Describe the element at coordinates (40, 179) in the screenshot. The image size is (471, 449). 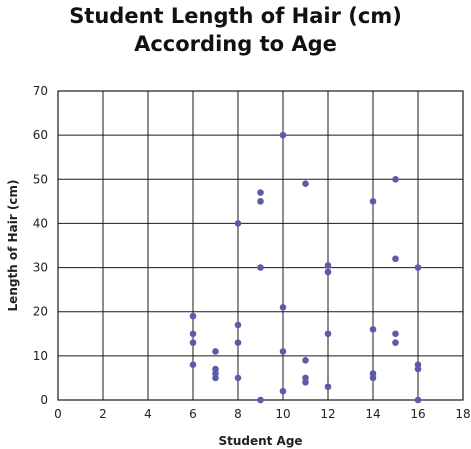
I see `y-tick-label: 50` at that location.